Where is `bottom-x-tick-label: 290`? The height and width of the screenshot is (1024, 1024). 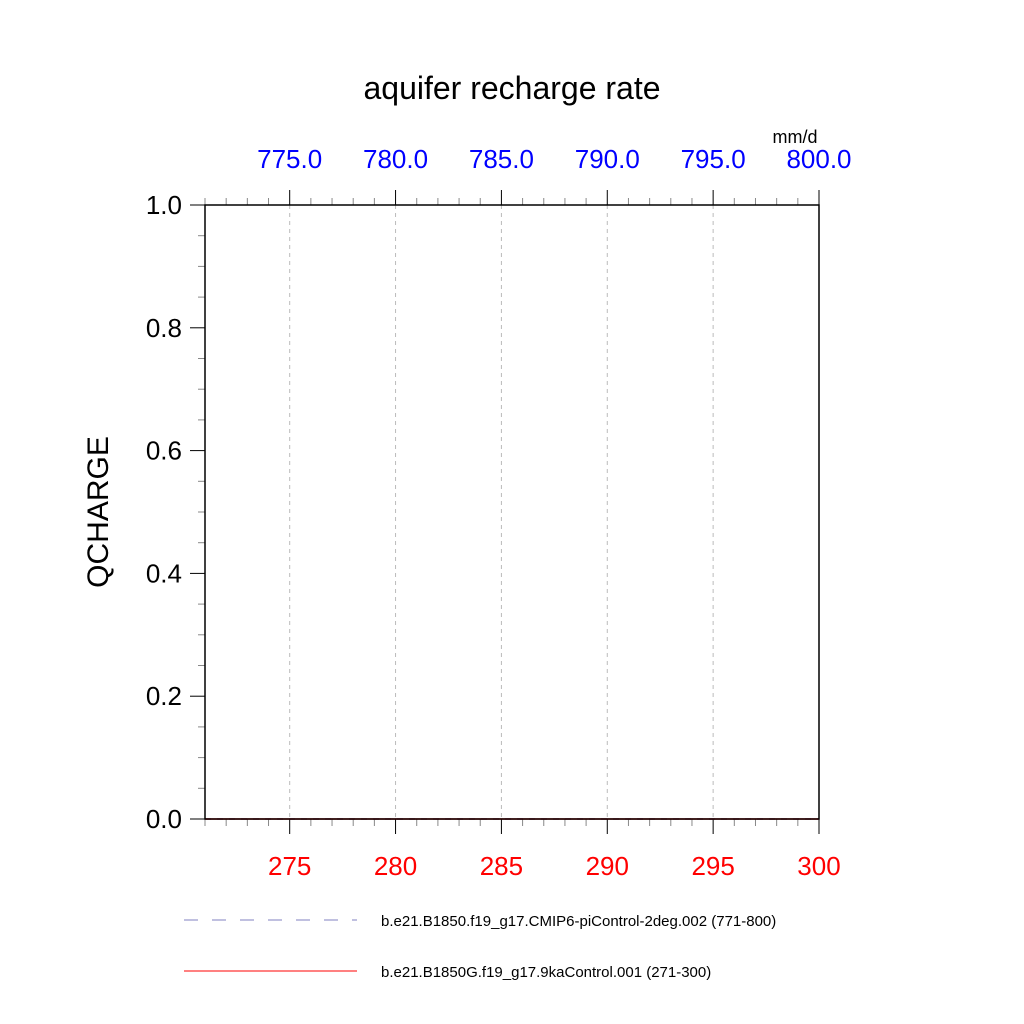
bottom-x-tick-label: 290 is located at coordinates (607, 866).